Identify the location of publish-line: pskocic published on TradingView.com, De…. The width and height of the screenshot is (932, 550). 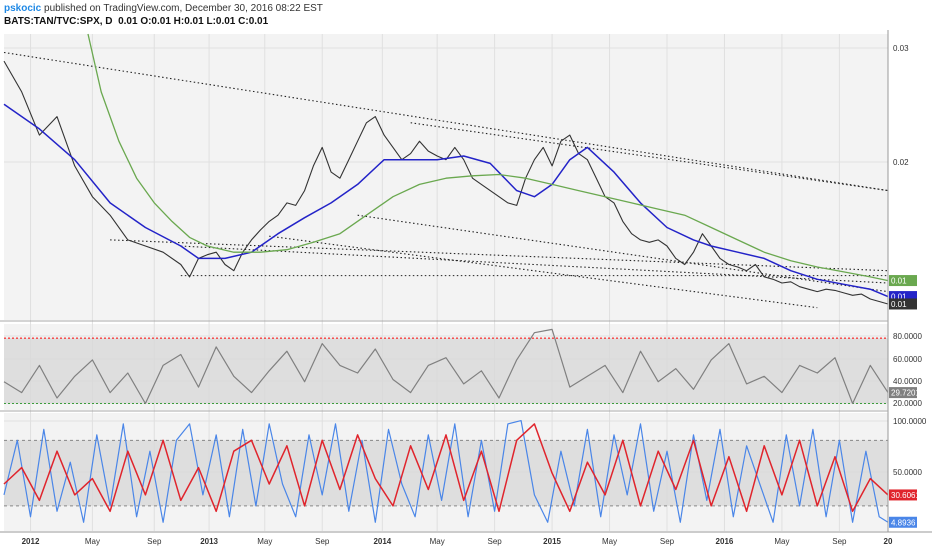
(163, 8).